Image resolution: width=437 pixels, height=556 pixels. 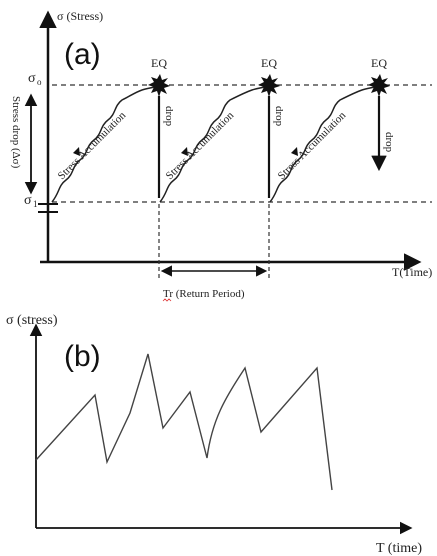 I want to click on sigma-1-subscript: 1, so click(x=35, y=204).